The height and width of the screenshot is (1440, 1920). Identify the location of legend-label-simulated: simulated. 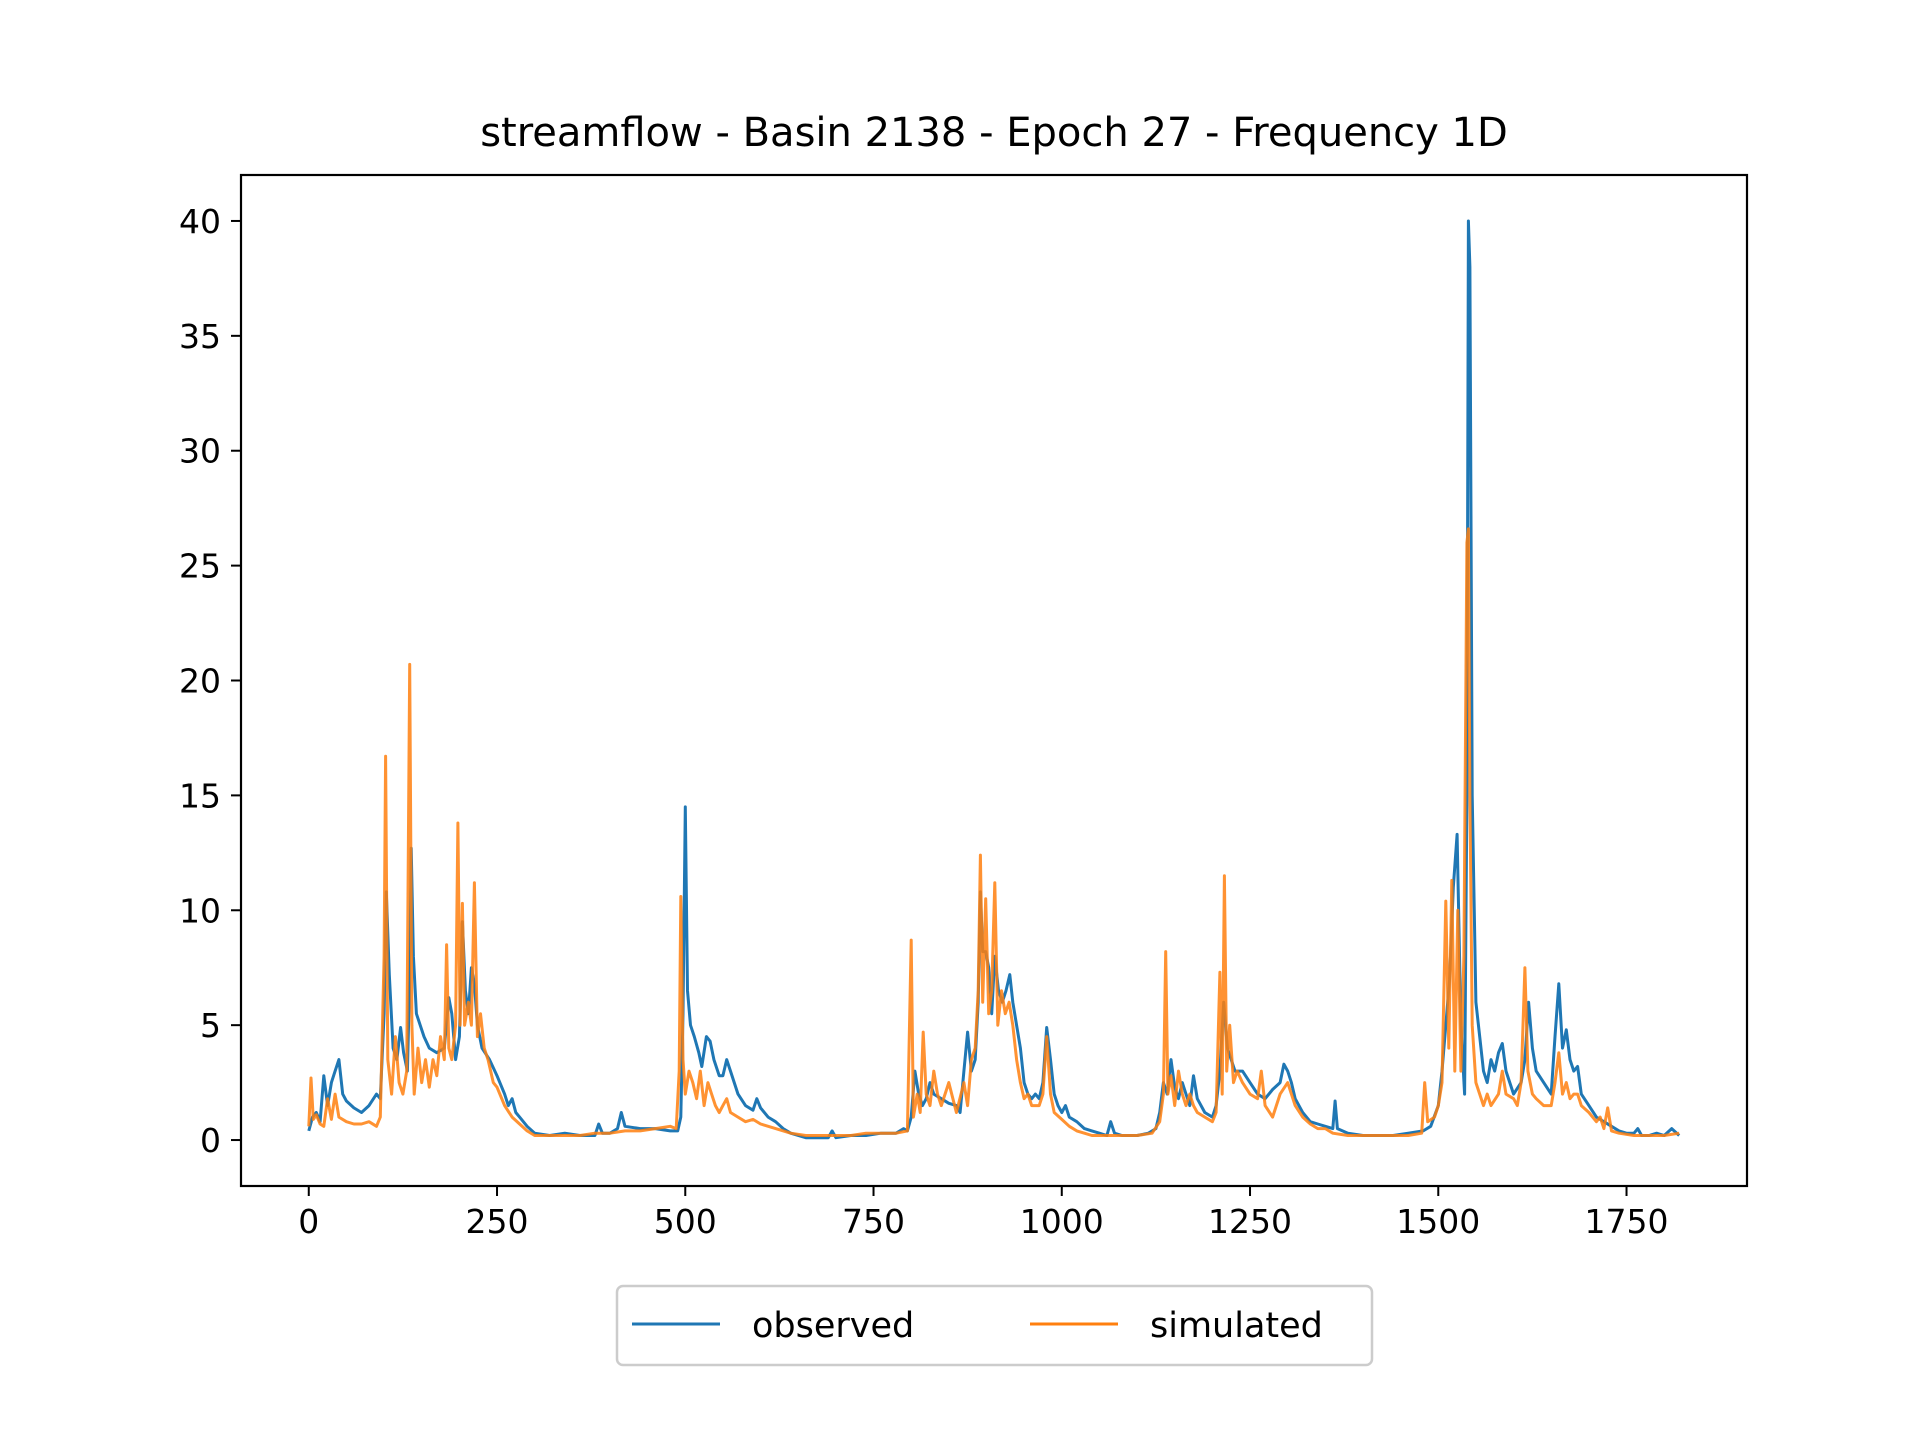
(1236, 1326).